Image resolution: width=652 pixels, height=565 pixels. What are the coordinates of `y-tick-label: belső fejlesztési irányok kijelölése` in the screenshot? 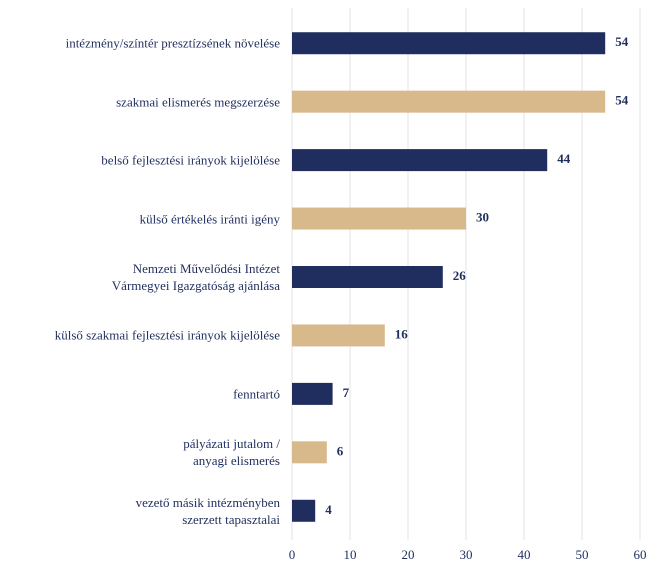 It's located at (190, 160).